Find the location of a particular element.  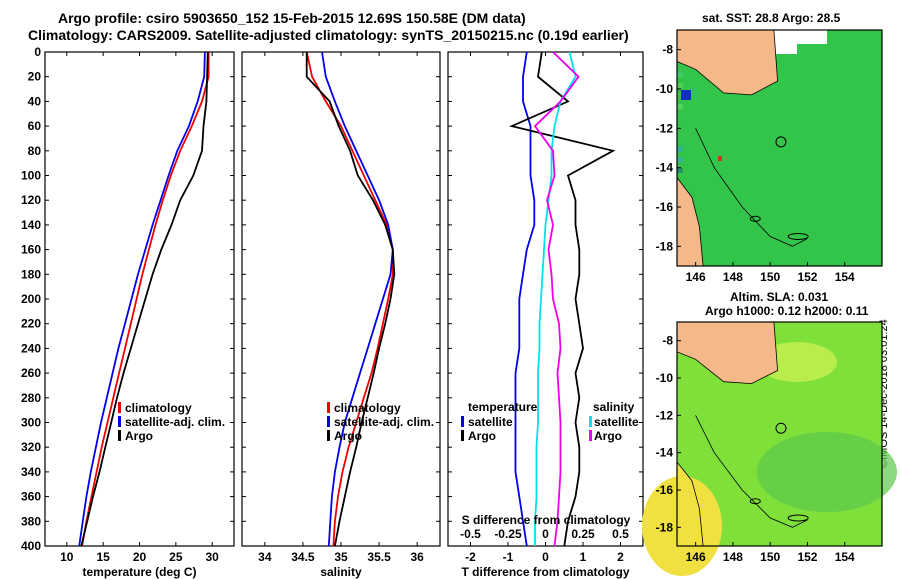

temperature-xtick-label: 20 is located at coordinates (140, 557).